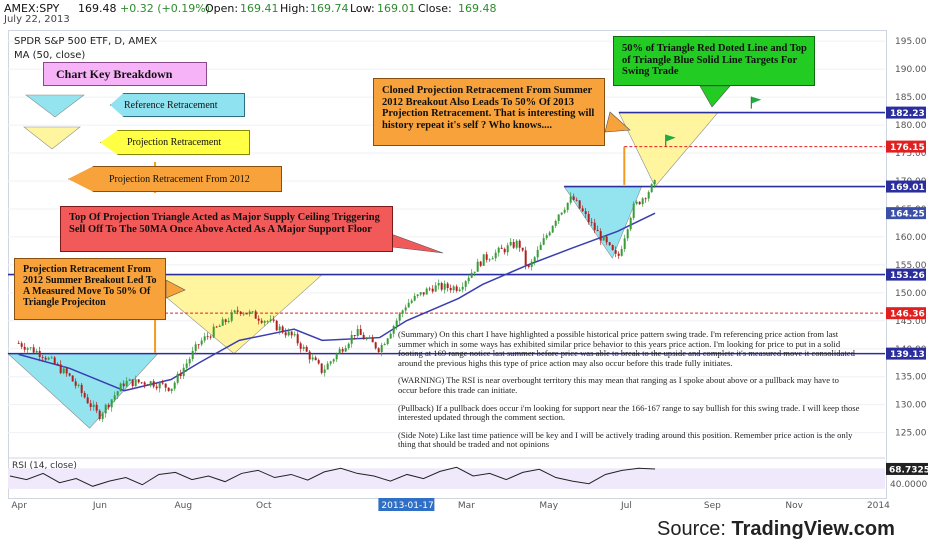  Describe the element at coordinates (44, 466) in the screenshot. I see `rsi-label: RSI (14, close)` at that location.